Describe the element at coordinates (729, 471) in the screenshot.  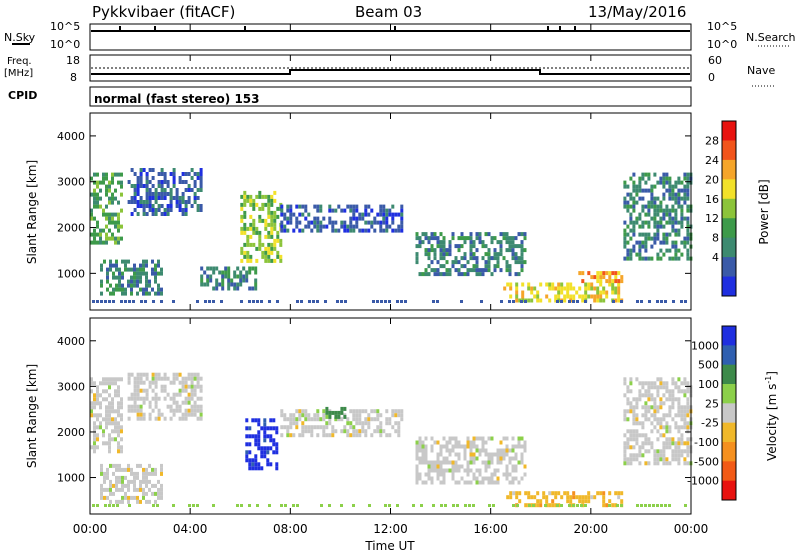
I see `colorbar-segment` at that location.